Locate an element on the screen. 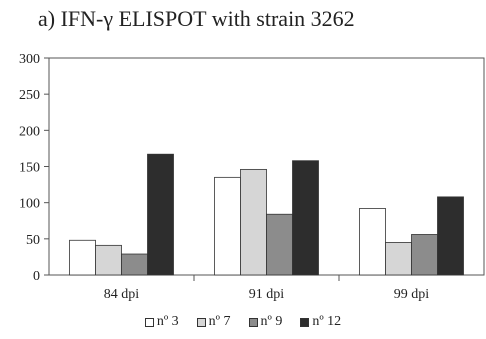 This screenshot has height=339, width=486. legend-item: nº 7 is located at coordinates (213, 322).